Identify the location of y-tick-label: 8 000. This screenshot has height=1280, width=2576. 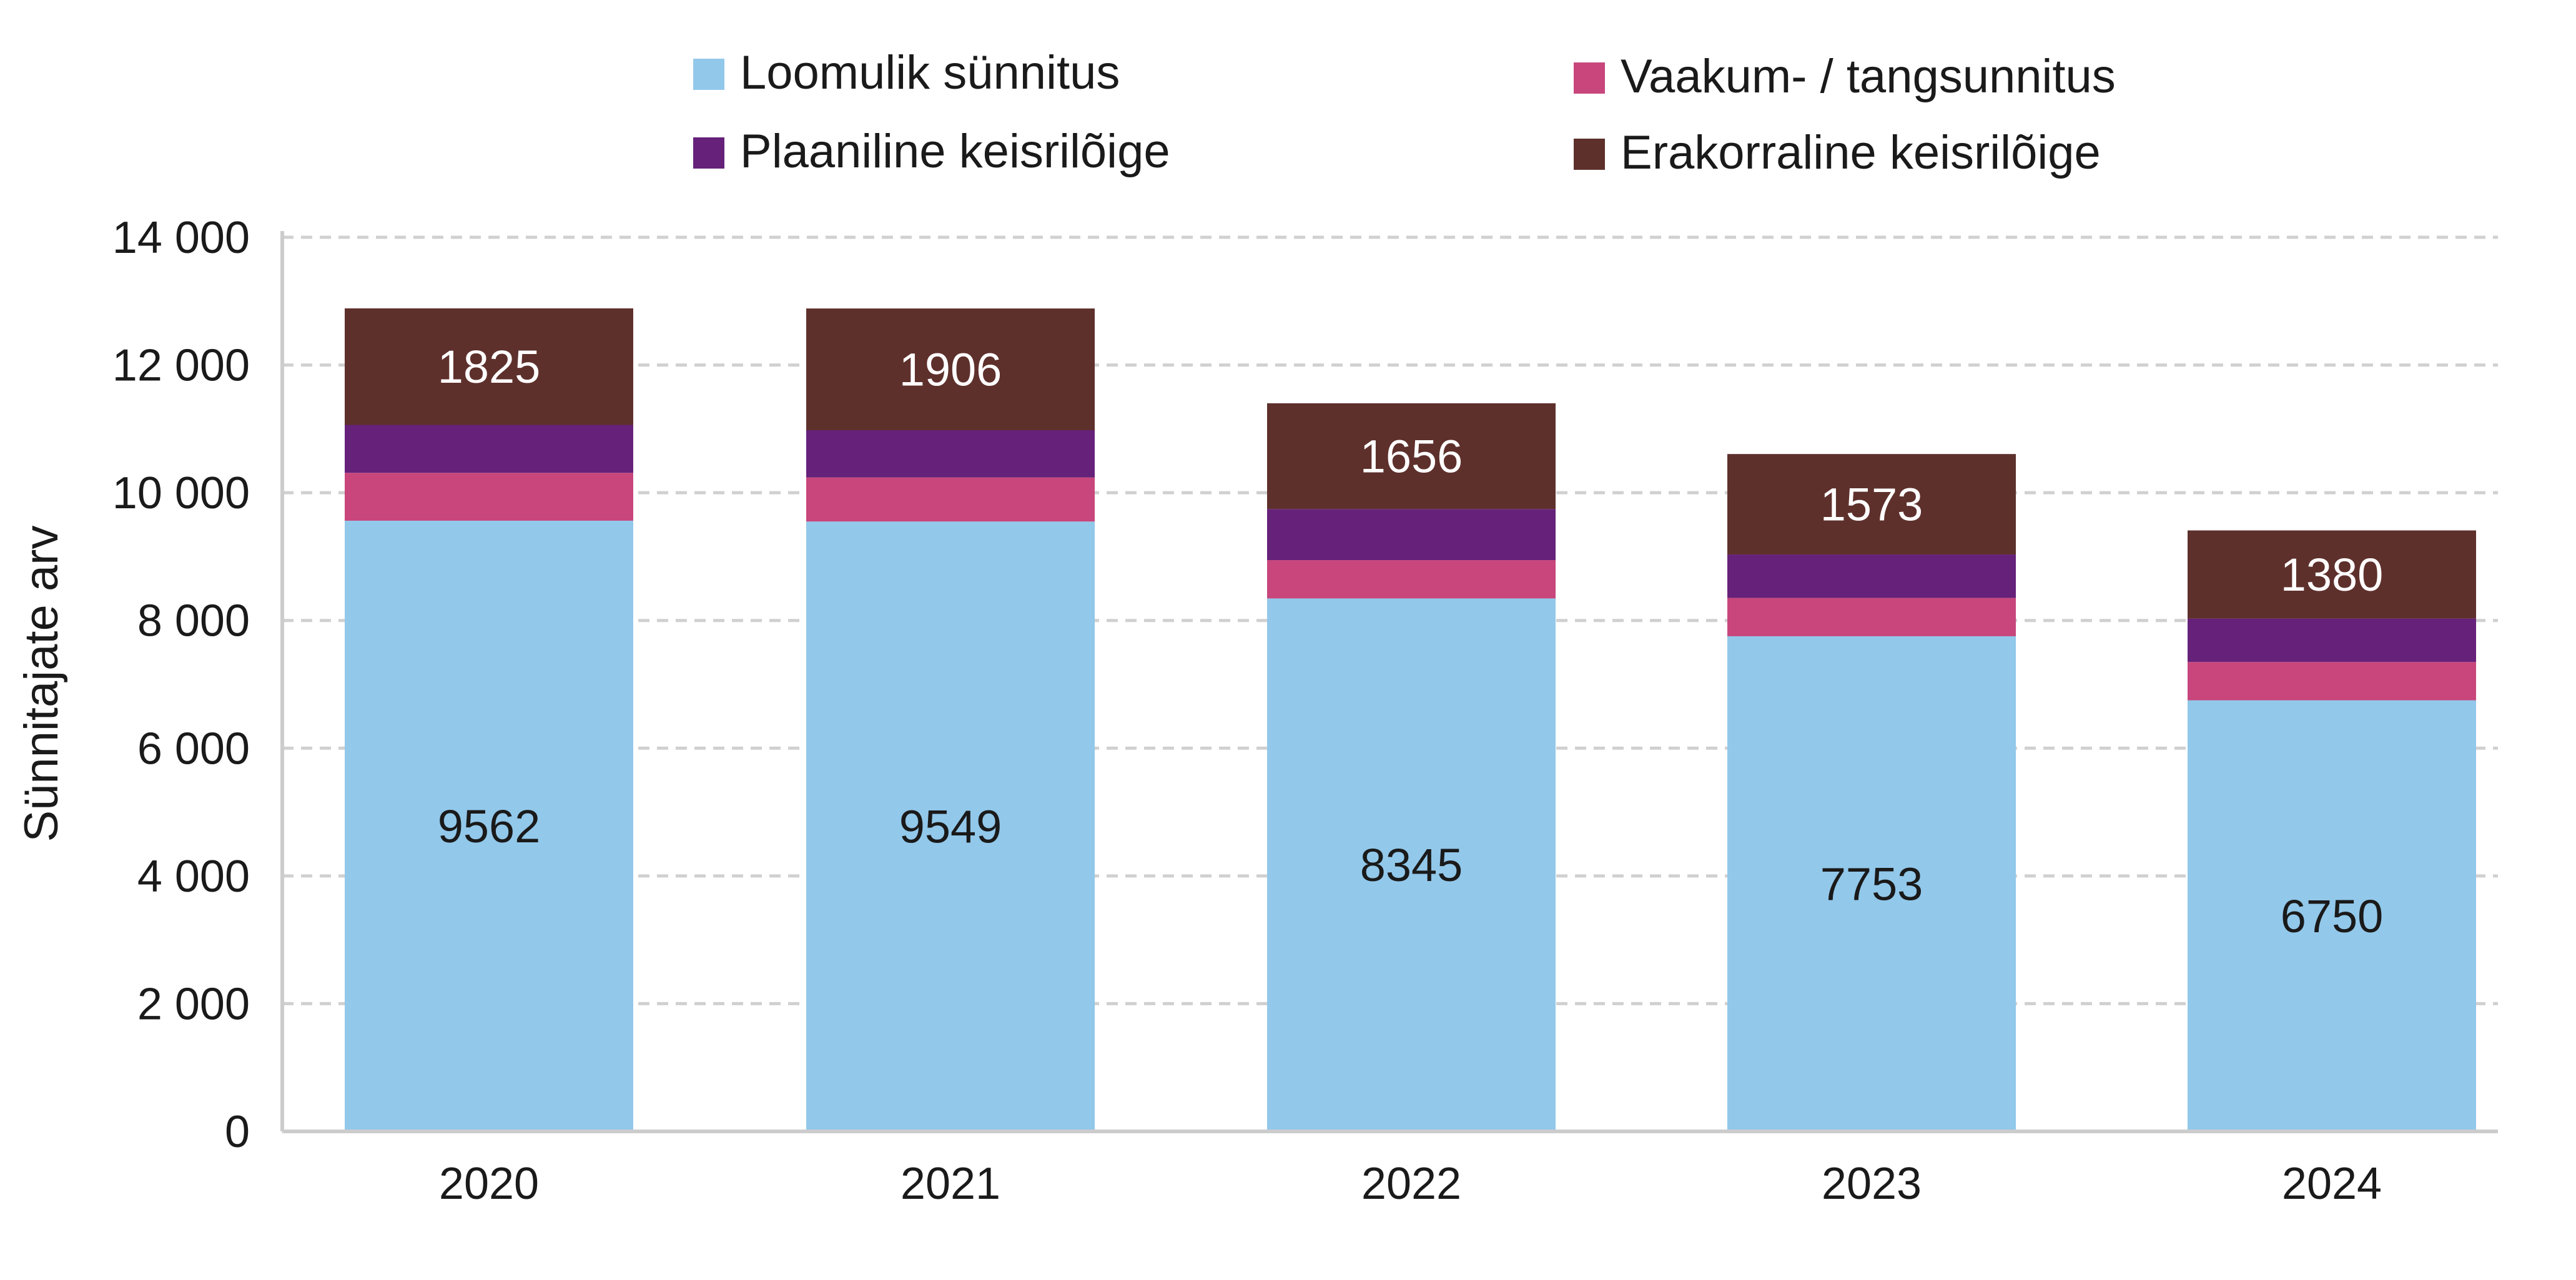
(194, 621).